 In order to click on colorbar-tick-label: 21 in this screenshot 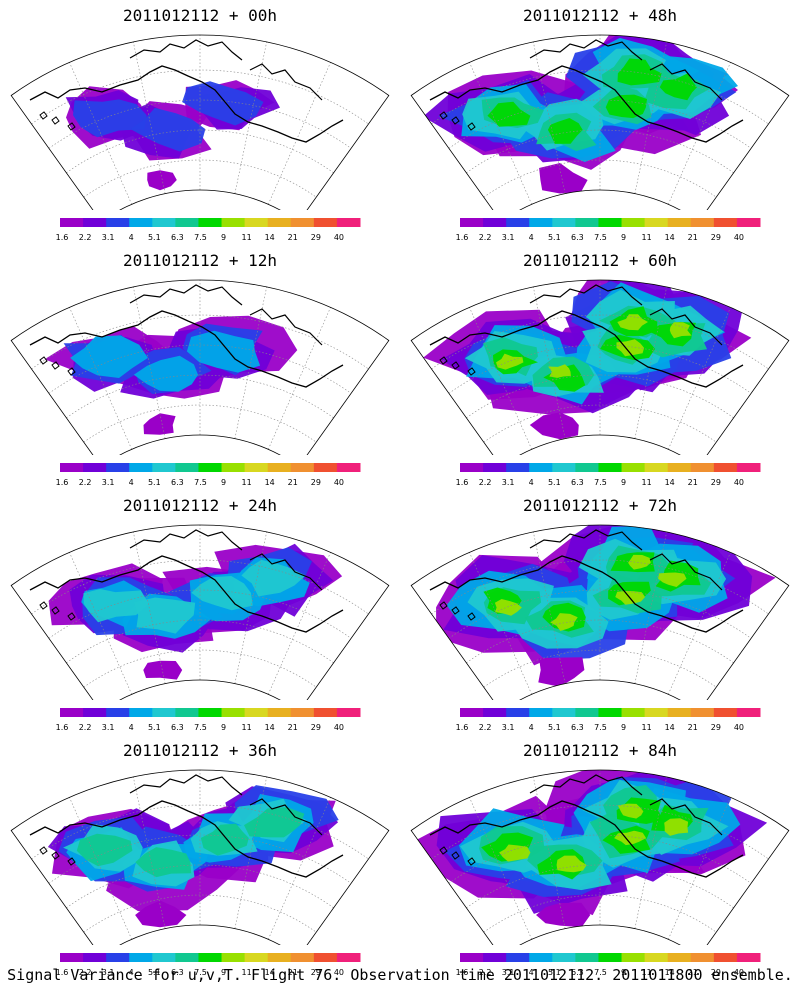, I will do `click(693, 482)`.